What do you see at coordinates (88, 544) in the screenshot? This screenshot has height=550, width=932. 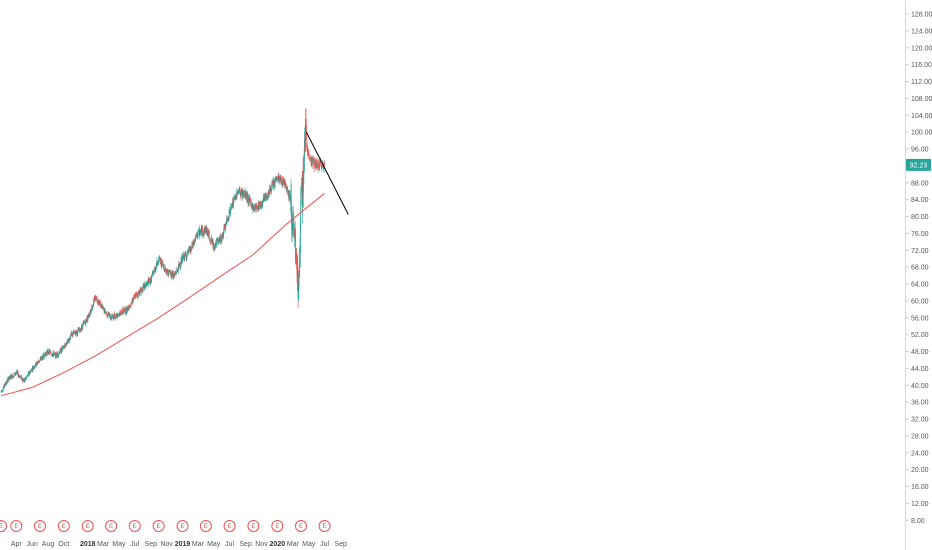 I see `x-tick-label: 2018` at bounding box center [88, 544].